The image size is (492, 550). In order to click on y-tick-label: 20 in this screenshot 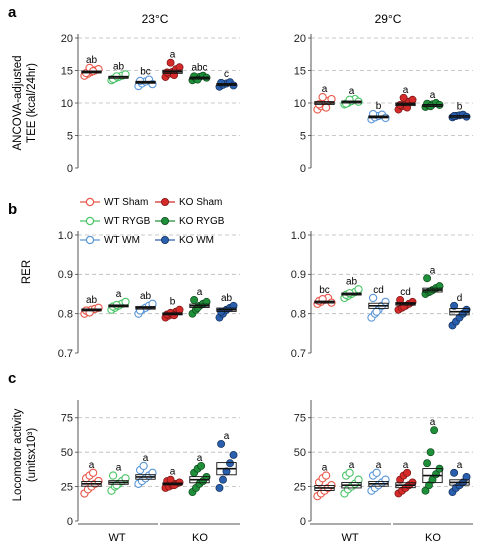, I will do `click(67, 39)`.